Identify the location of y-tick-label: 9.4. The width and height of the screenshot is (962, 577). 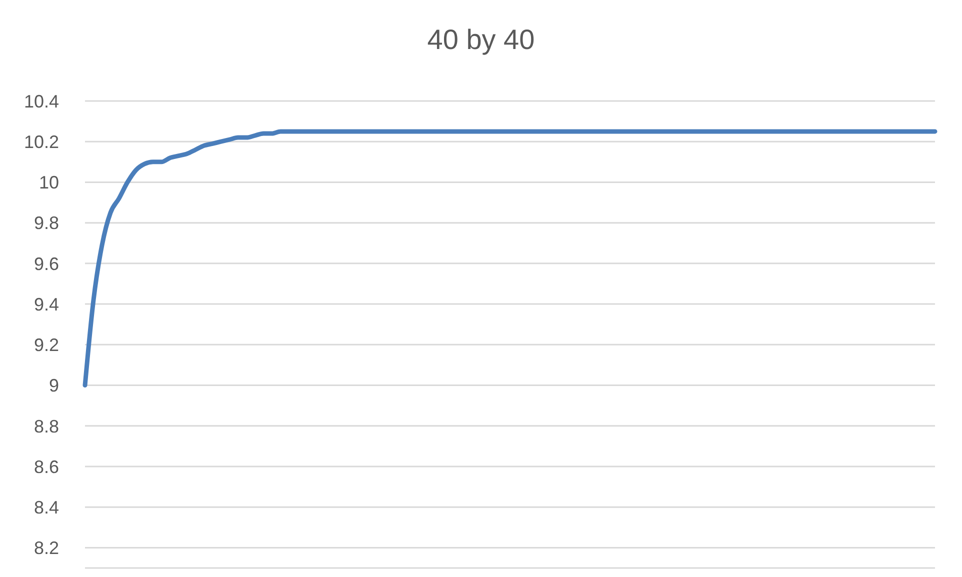
(46, 304).